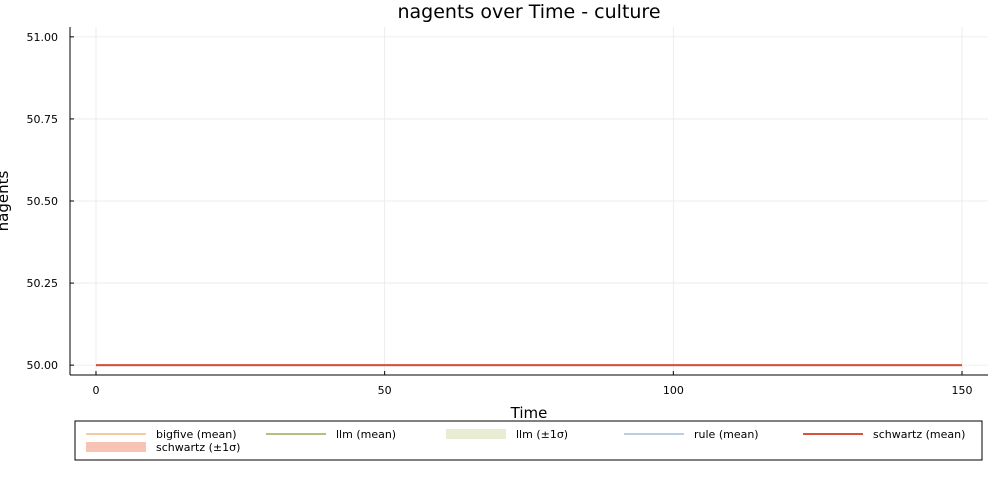 The width and height of the screenshot is (1000, 500). What do you see at coordinates (962, 390) in the screenshot?
I see `x-tick-label: 150` at bounding box center [962, 390].